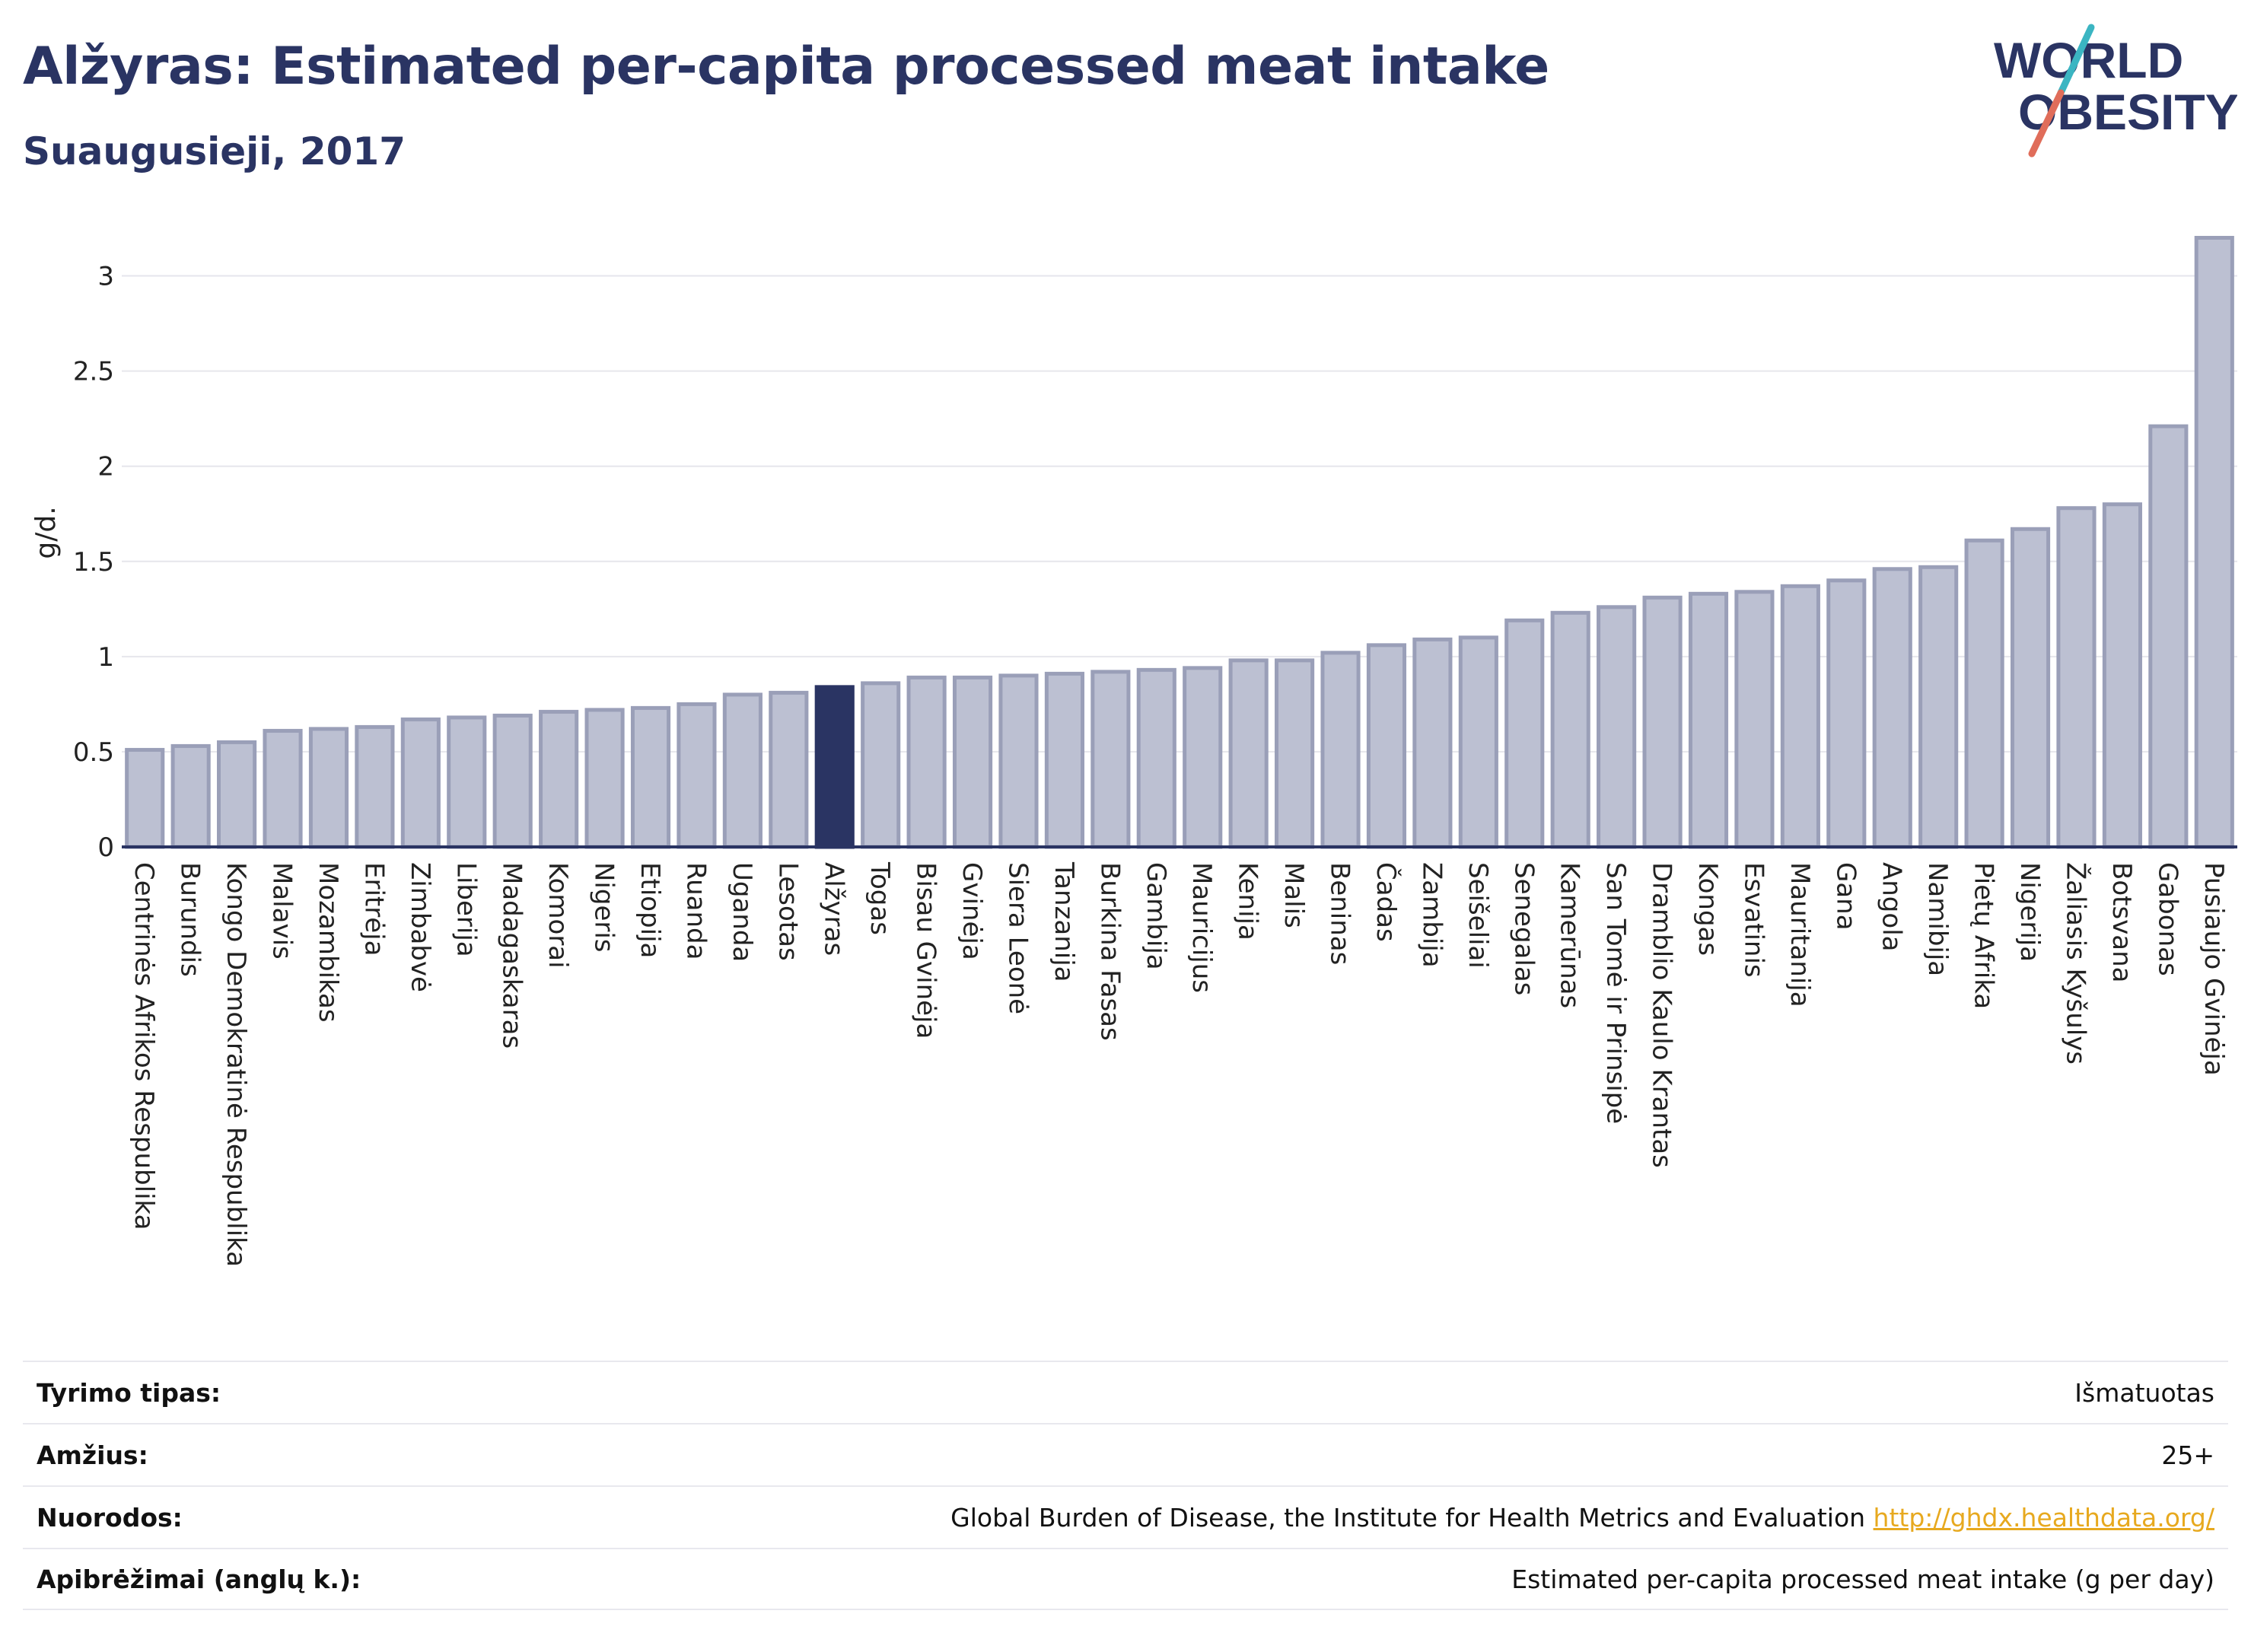 This screenshot has height=1652, width=2251. Describe the element at coordinates (742, 912) in the screenshot. I see `x-tick-label: Uganda` at that location.